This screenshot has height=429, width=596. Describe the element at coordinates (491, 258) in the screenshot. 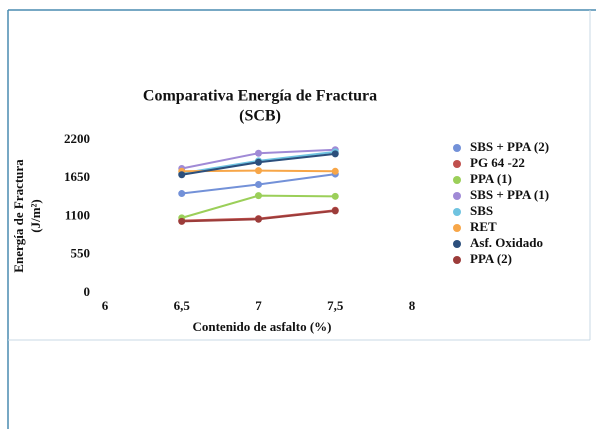

I see `legend-label: PPA (2)` at that location.